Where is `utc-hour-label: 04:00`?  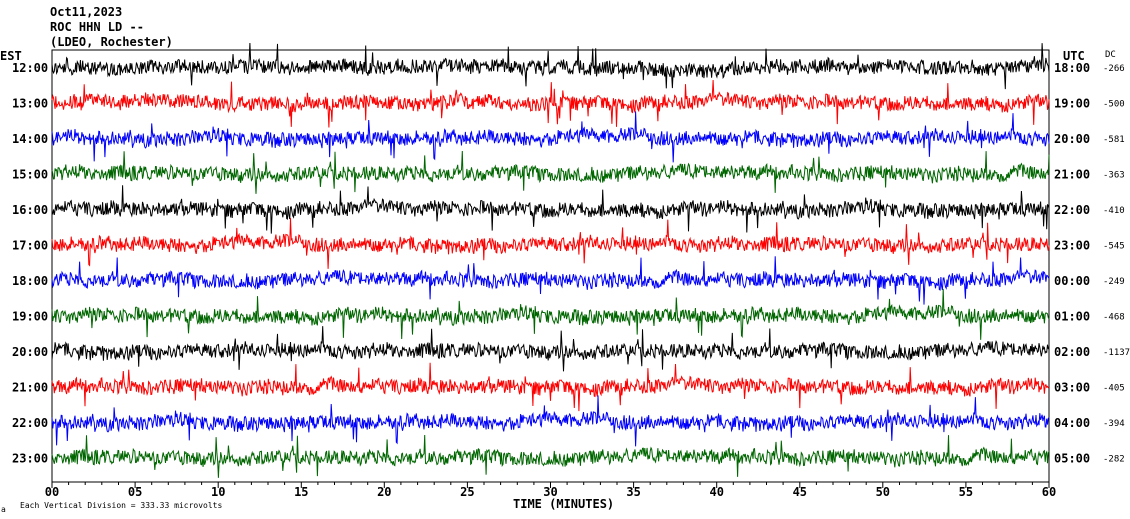
utc-hour-label: 04:00 is located at coordinates (1072, 423).